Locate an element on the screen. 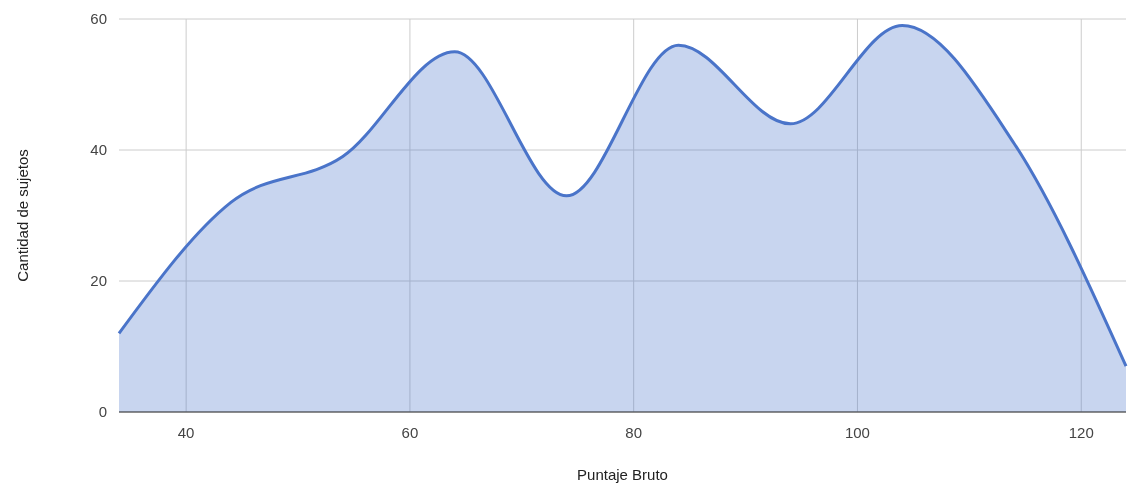  x-tick-label: 40 is located at coordinates (186, 432).